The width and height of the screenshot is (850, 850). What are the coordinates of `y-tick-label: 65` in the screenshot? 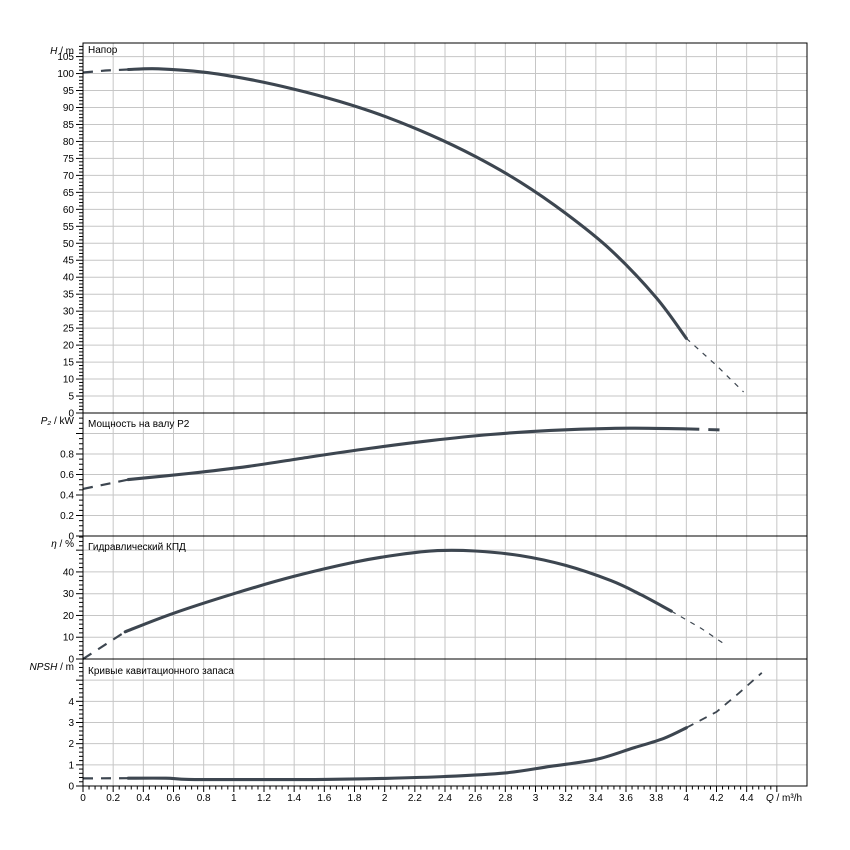 It's located at (69, 193).